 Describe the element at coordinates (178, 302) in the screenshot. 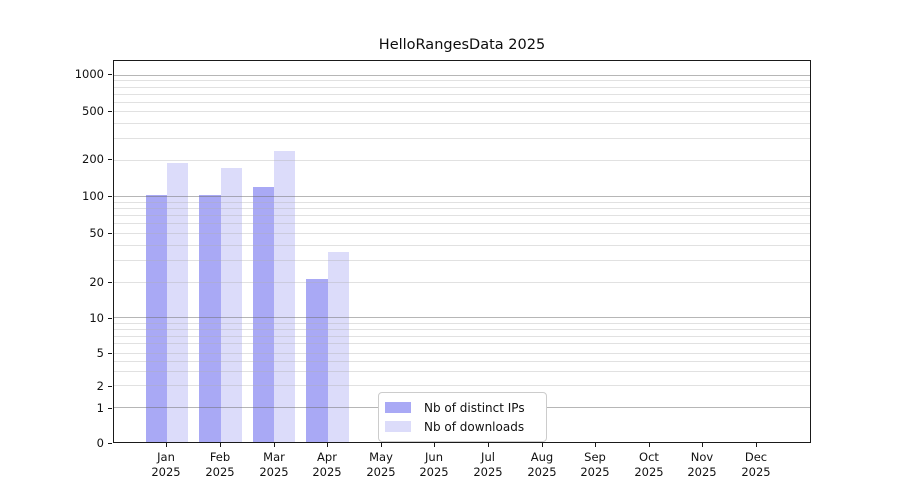

I see `bar-jan-downloads` at that location.